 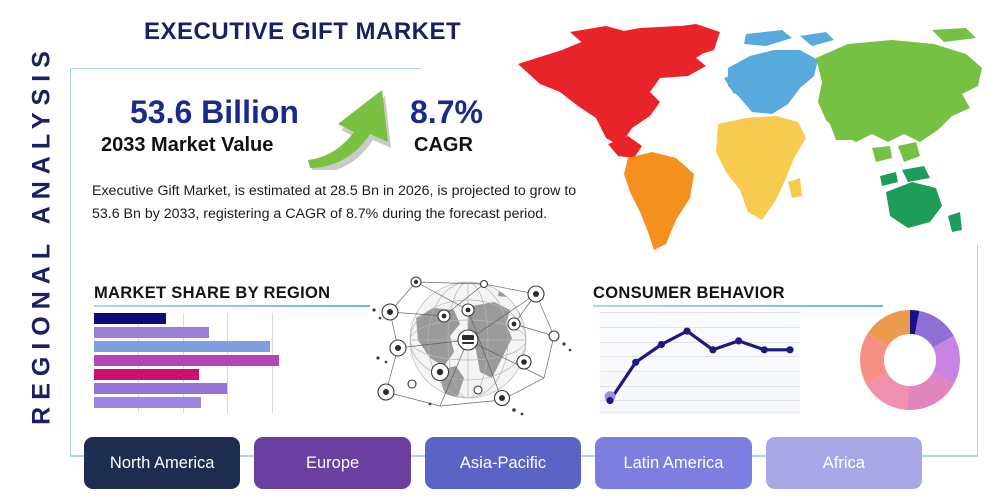 I want to click on global-network-globe-icon, so click(x=472, y=346).